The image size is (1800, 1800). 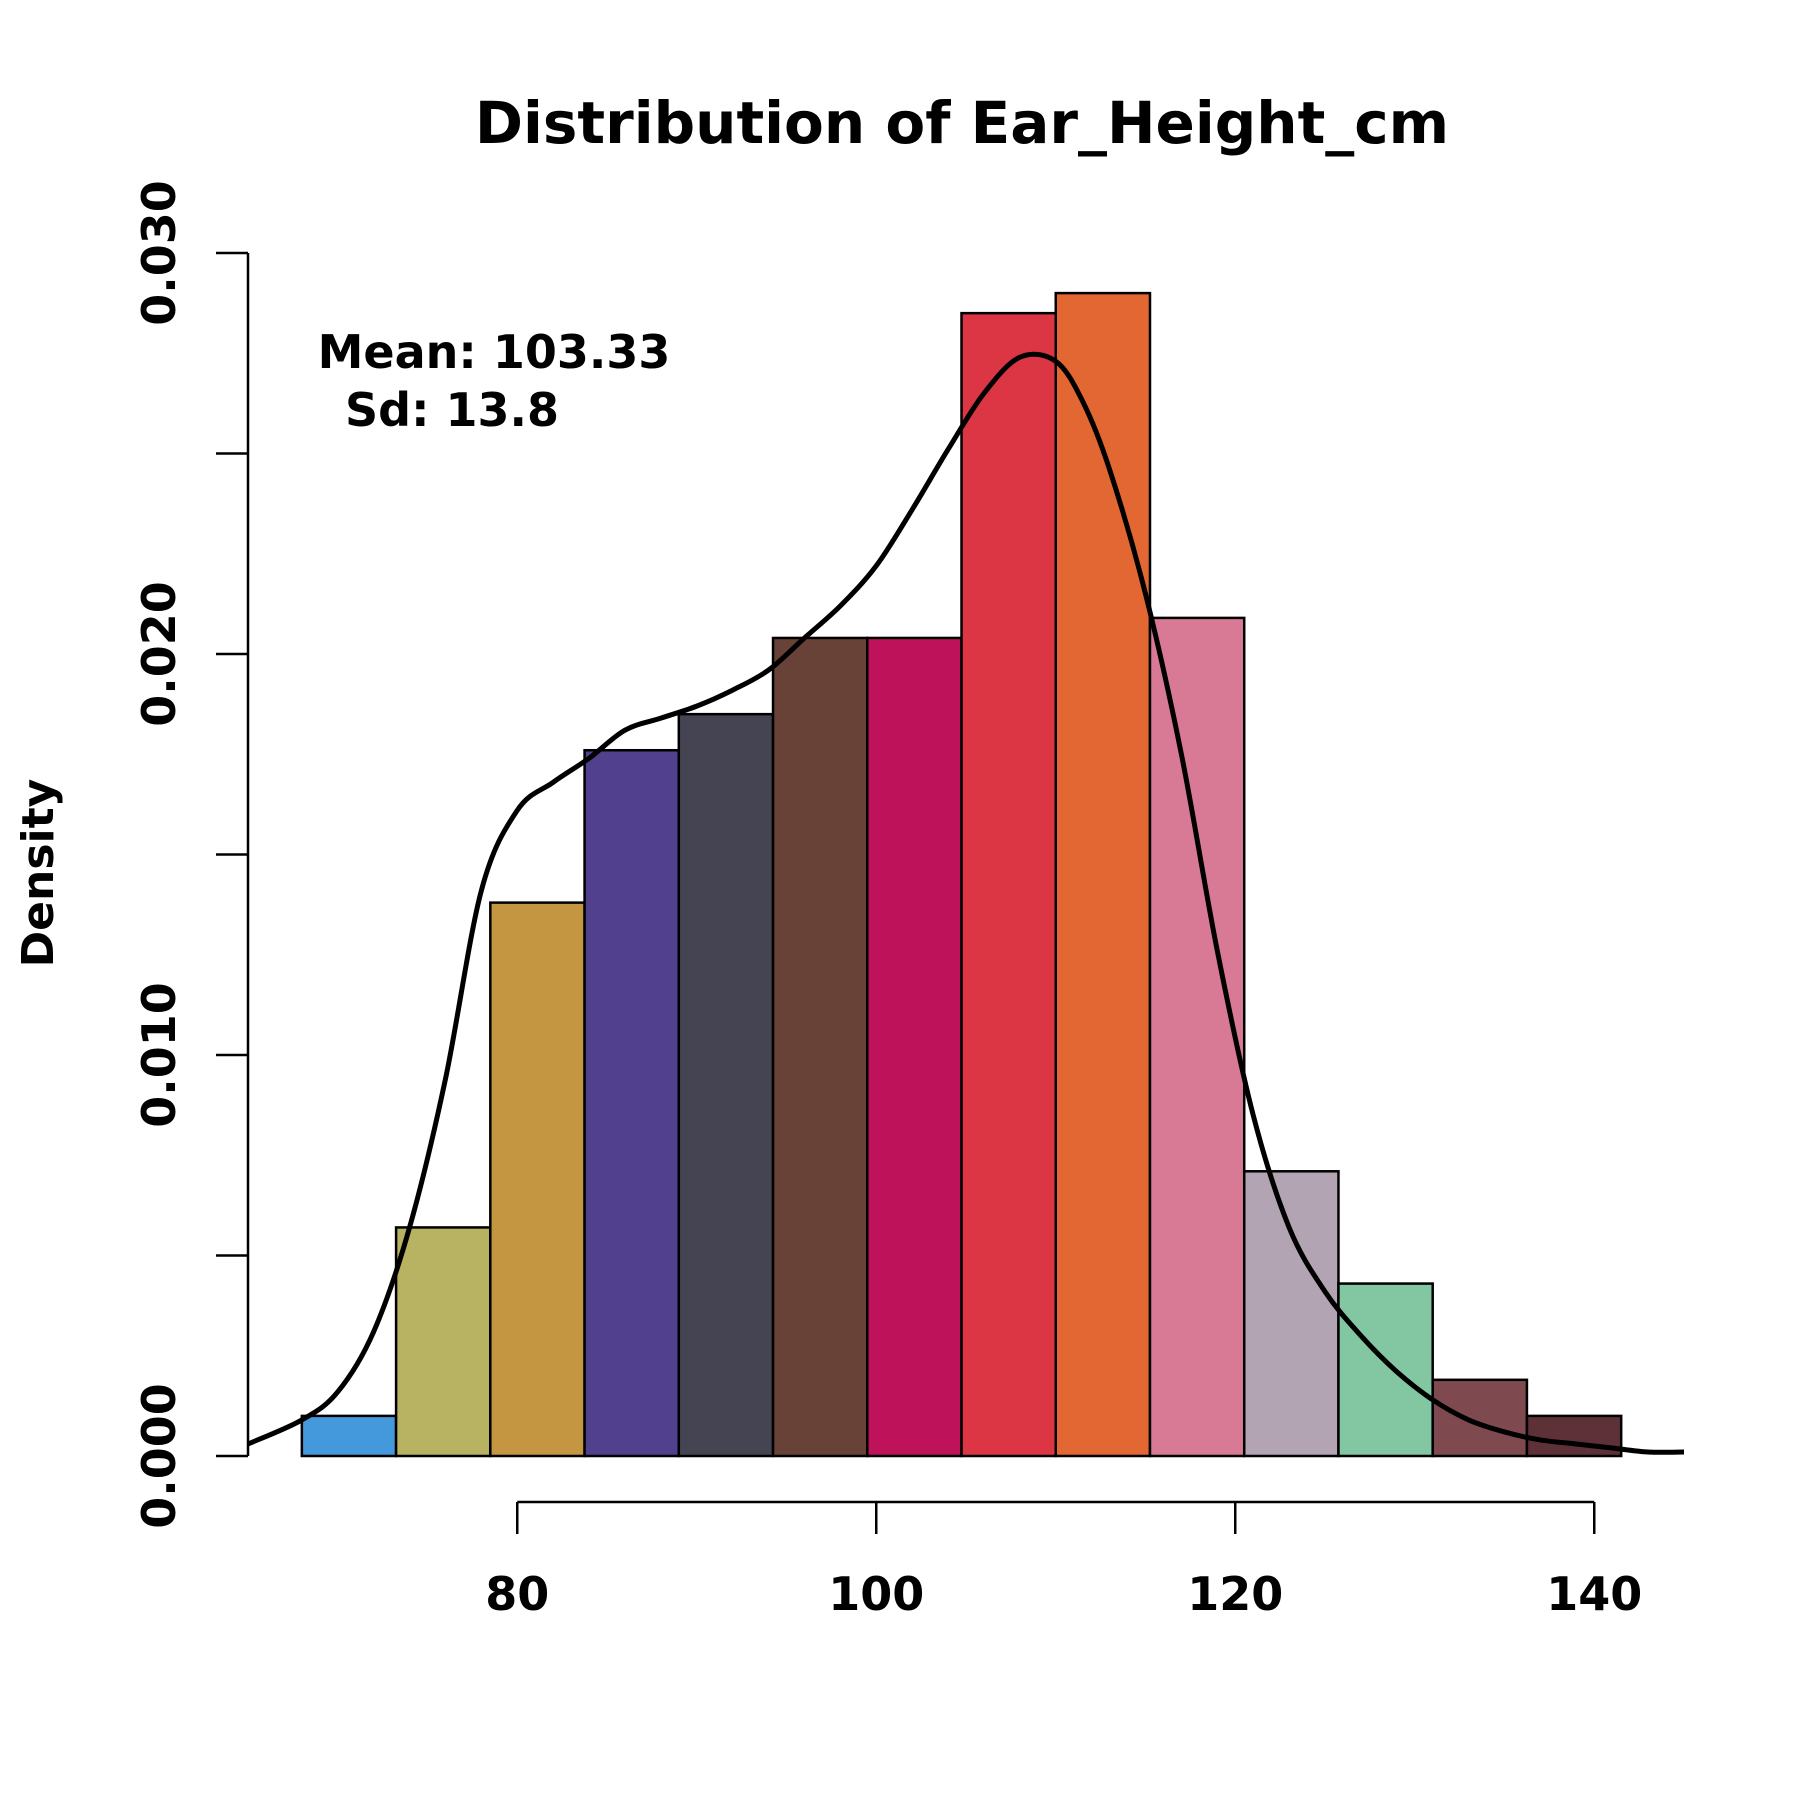 What do you see at coordinates (1063, 1560) in the screenshot?
I see `x-axis: 80 100 120 140` at bounding box center [1063, 1560].